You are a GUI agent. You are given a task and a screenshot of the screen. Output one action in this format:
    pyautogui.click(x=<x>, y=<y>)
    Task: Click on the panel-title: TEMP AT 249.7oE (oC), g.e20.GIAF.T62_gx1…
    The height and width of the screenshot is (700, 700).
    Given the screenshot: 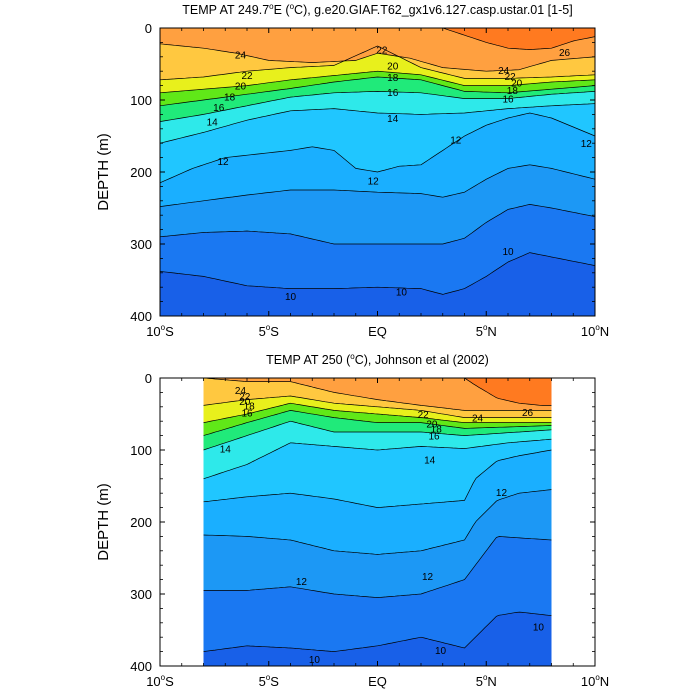 What is the action you would take?
    pyautogui.click(x=377, y=9)
    